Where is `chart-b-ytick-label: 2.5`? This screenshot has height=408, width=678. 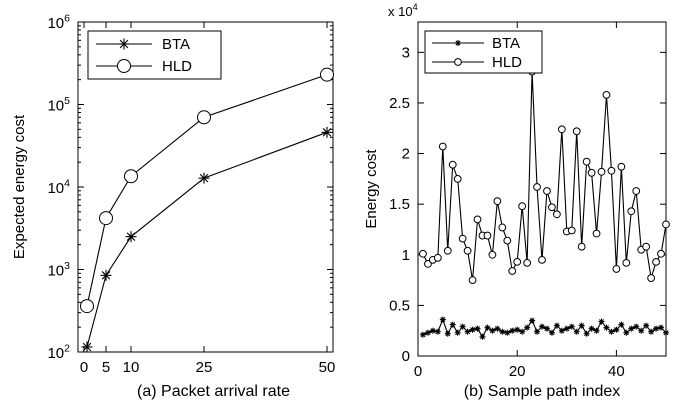
chart-b-ytick-label: 2.5 is located at coordinates (399, 103).